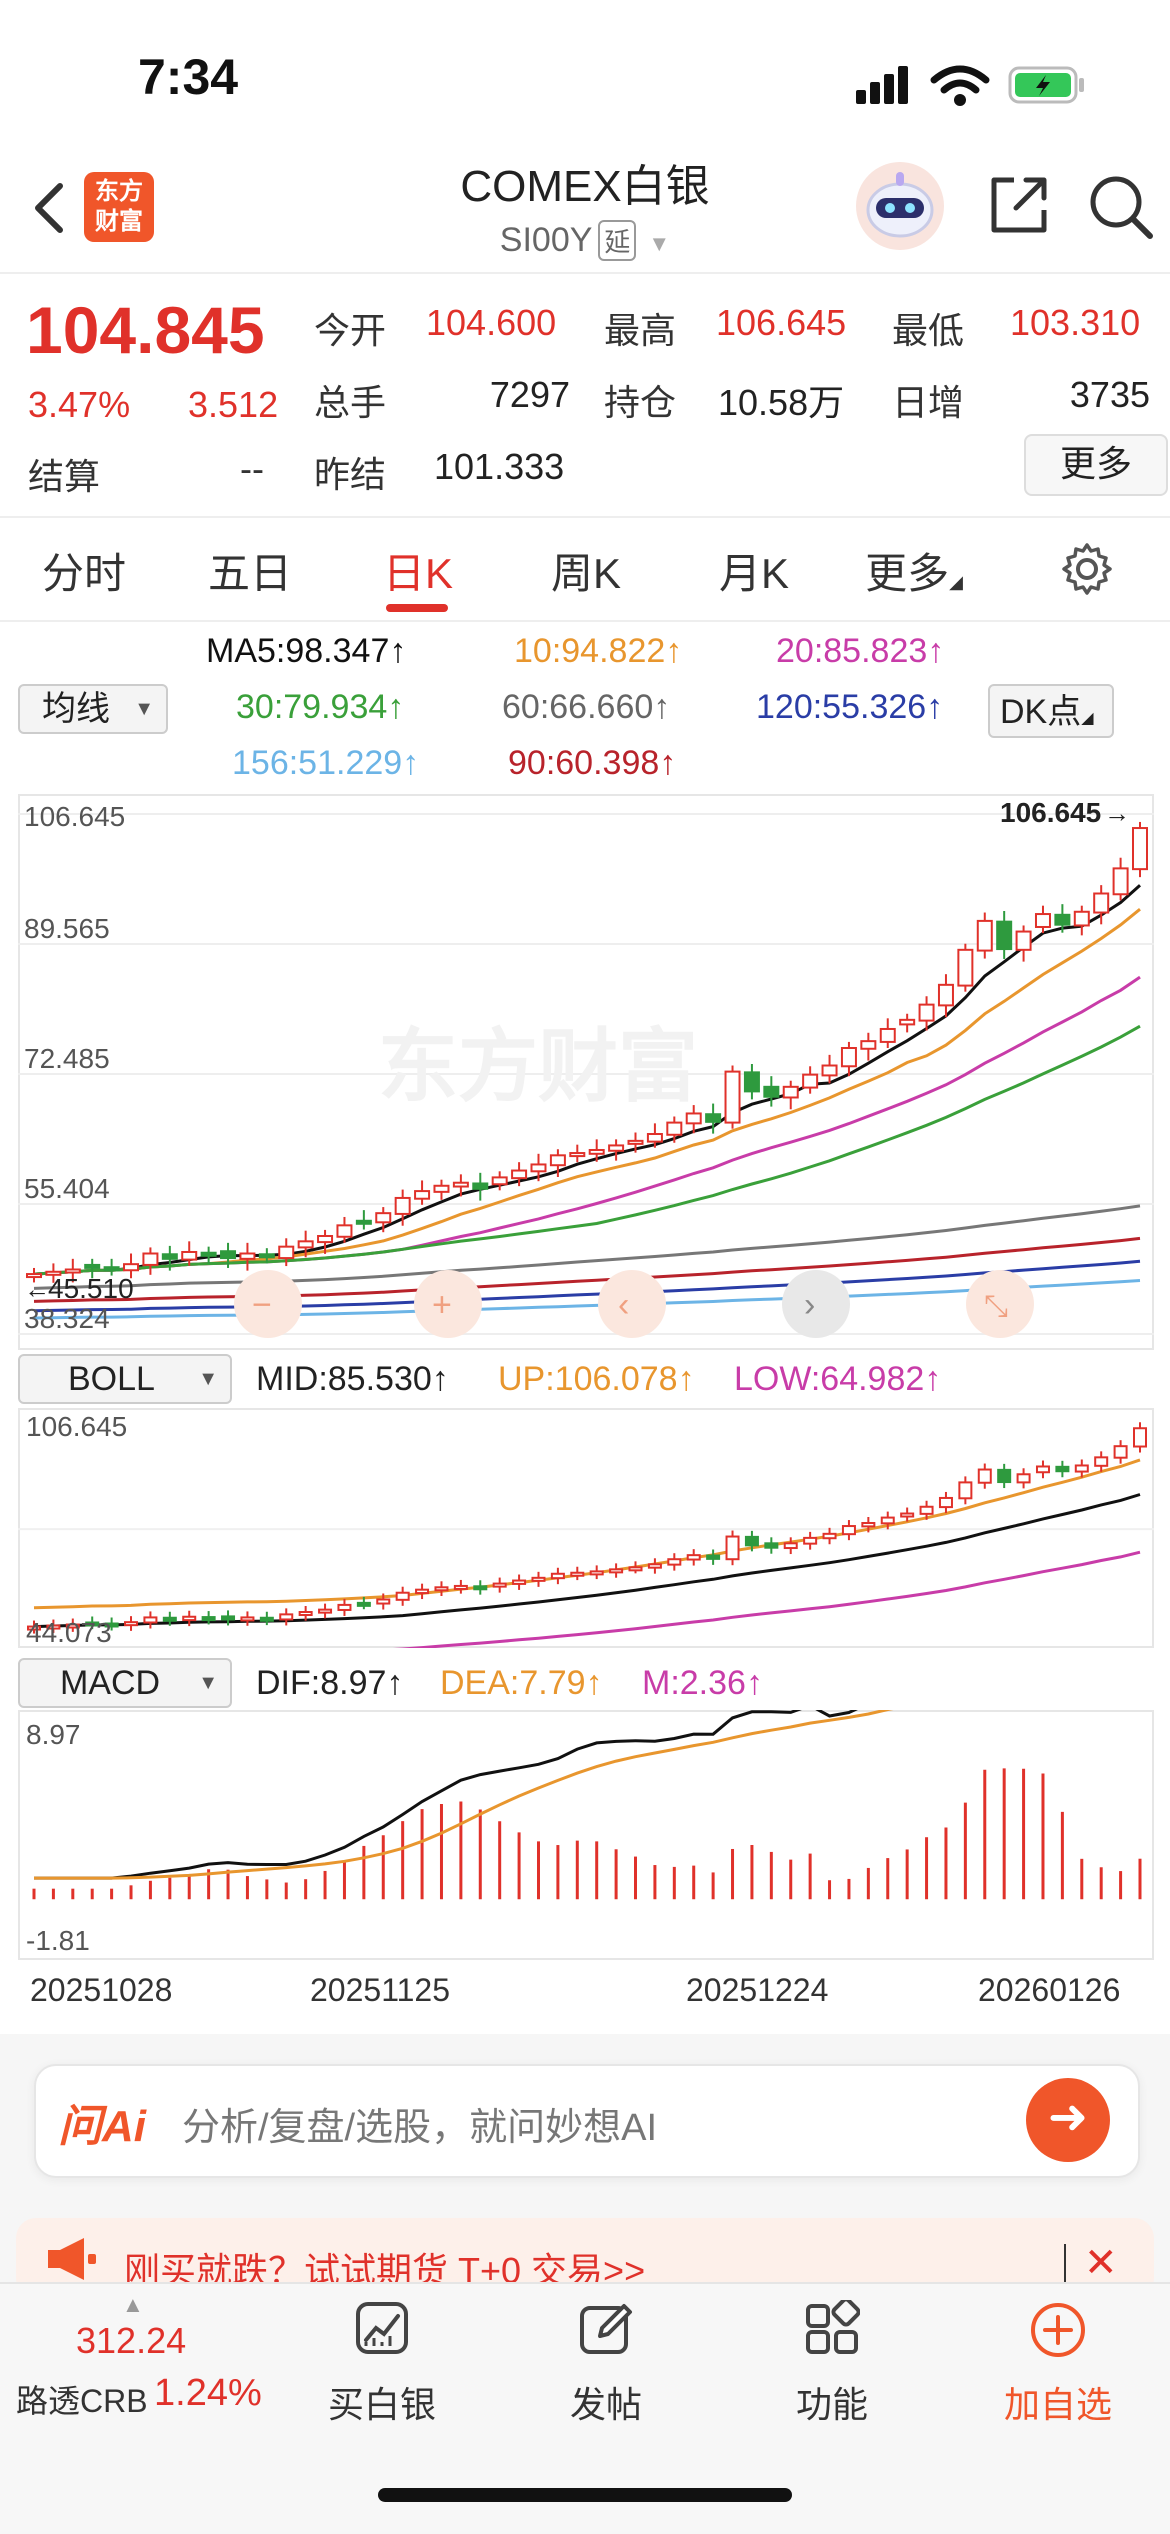 The height and width of the screenshot is (2534, 1170). What do you see at coordinates (529, 394) in the screenshot?
I see `volume-value: 7297` at bounding box center [529, 394].